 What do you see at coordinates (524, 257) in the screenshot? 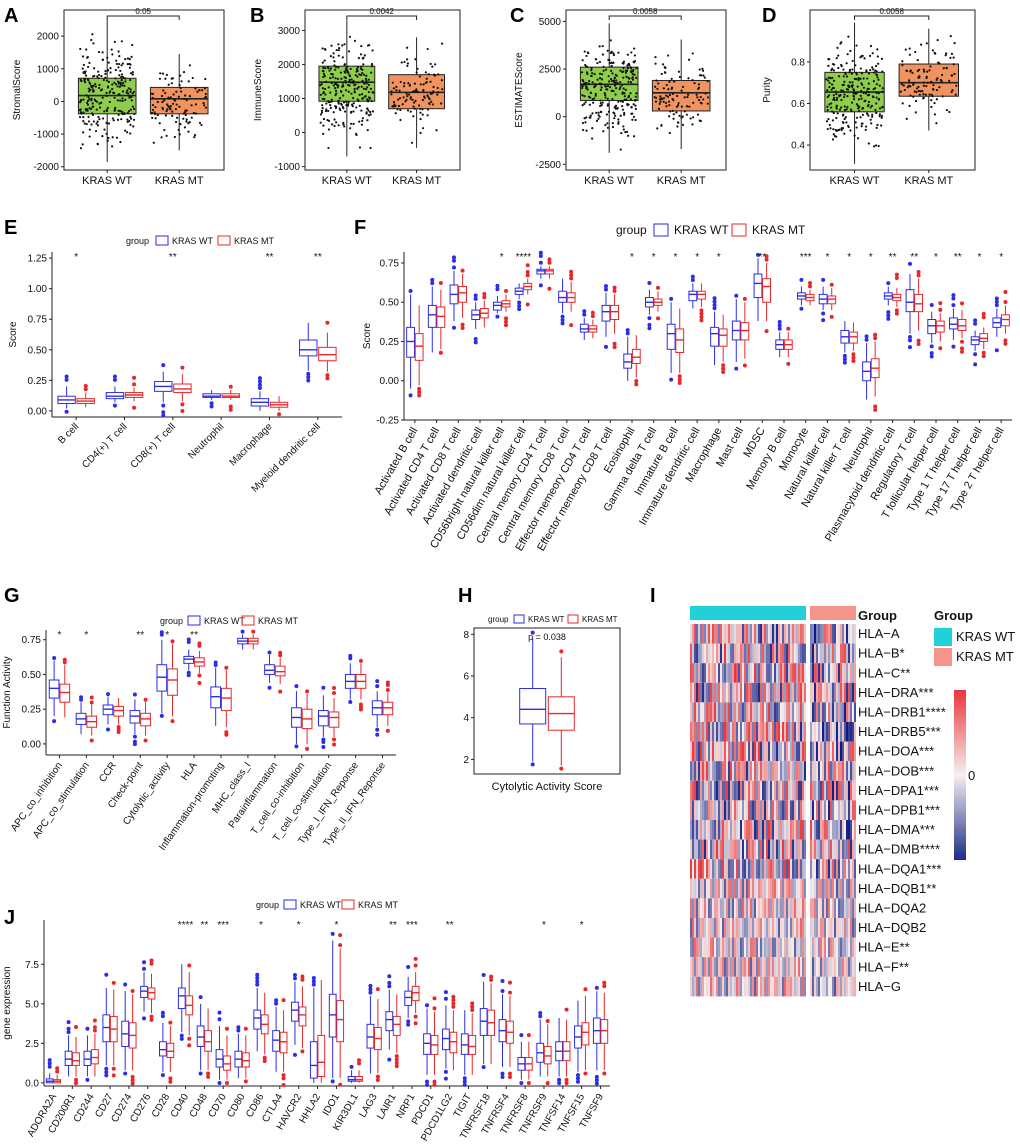
I see `signif-marker: ****` at bounding box center [524, 257].